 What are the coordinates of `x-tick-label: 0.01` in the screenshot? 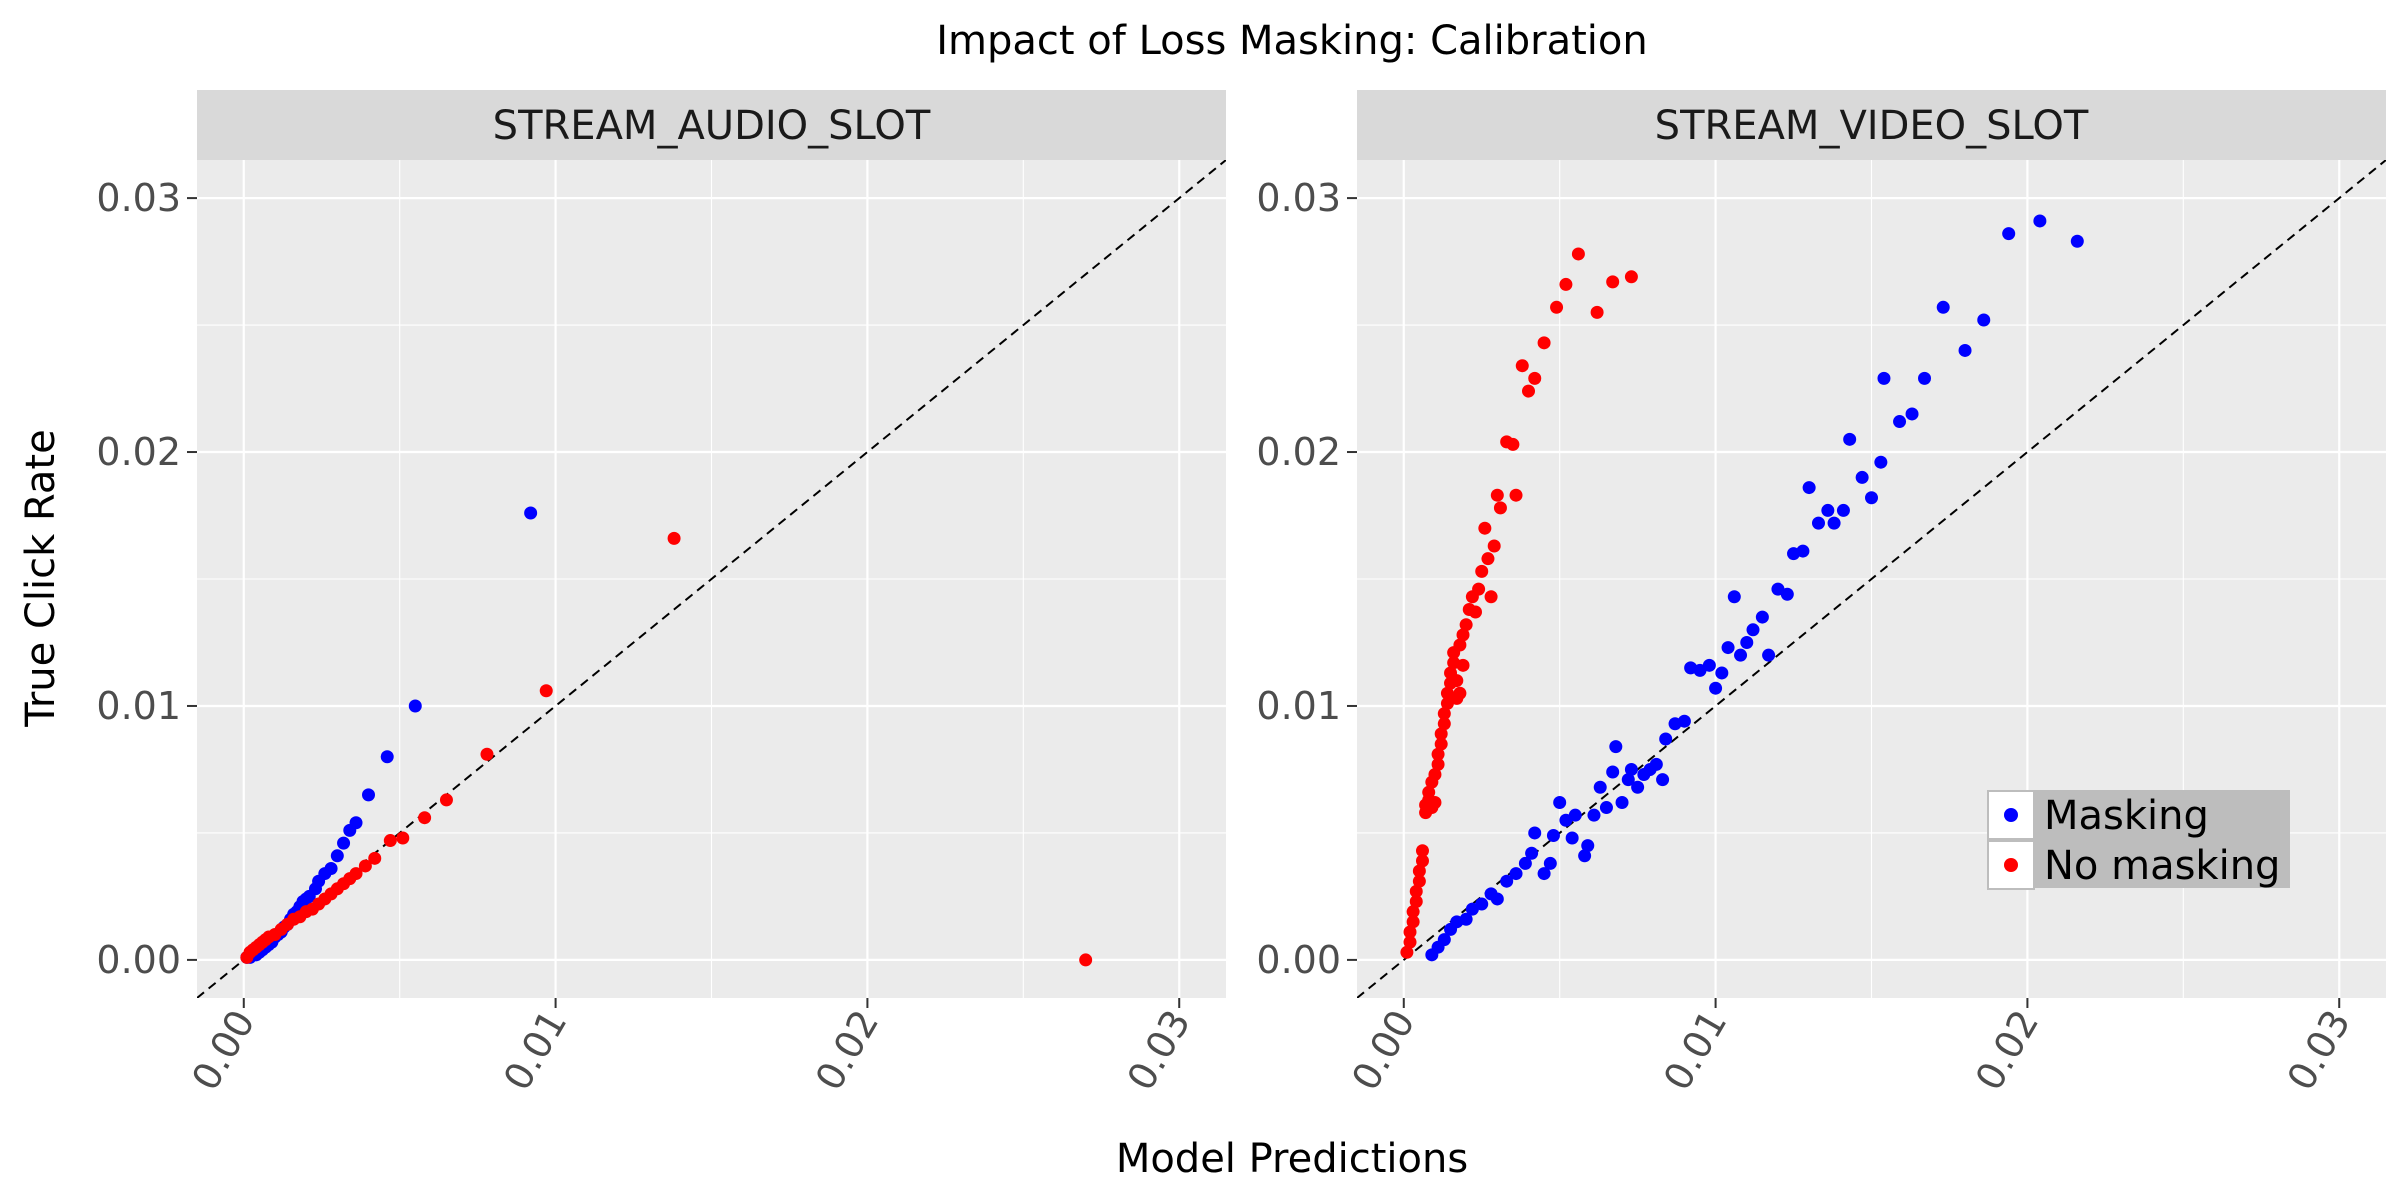 It's located at (1695, 1050).